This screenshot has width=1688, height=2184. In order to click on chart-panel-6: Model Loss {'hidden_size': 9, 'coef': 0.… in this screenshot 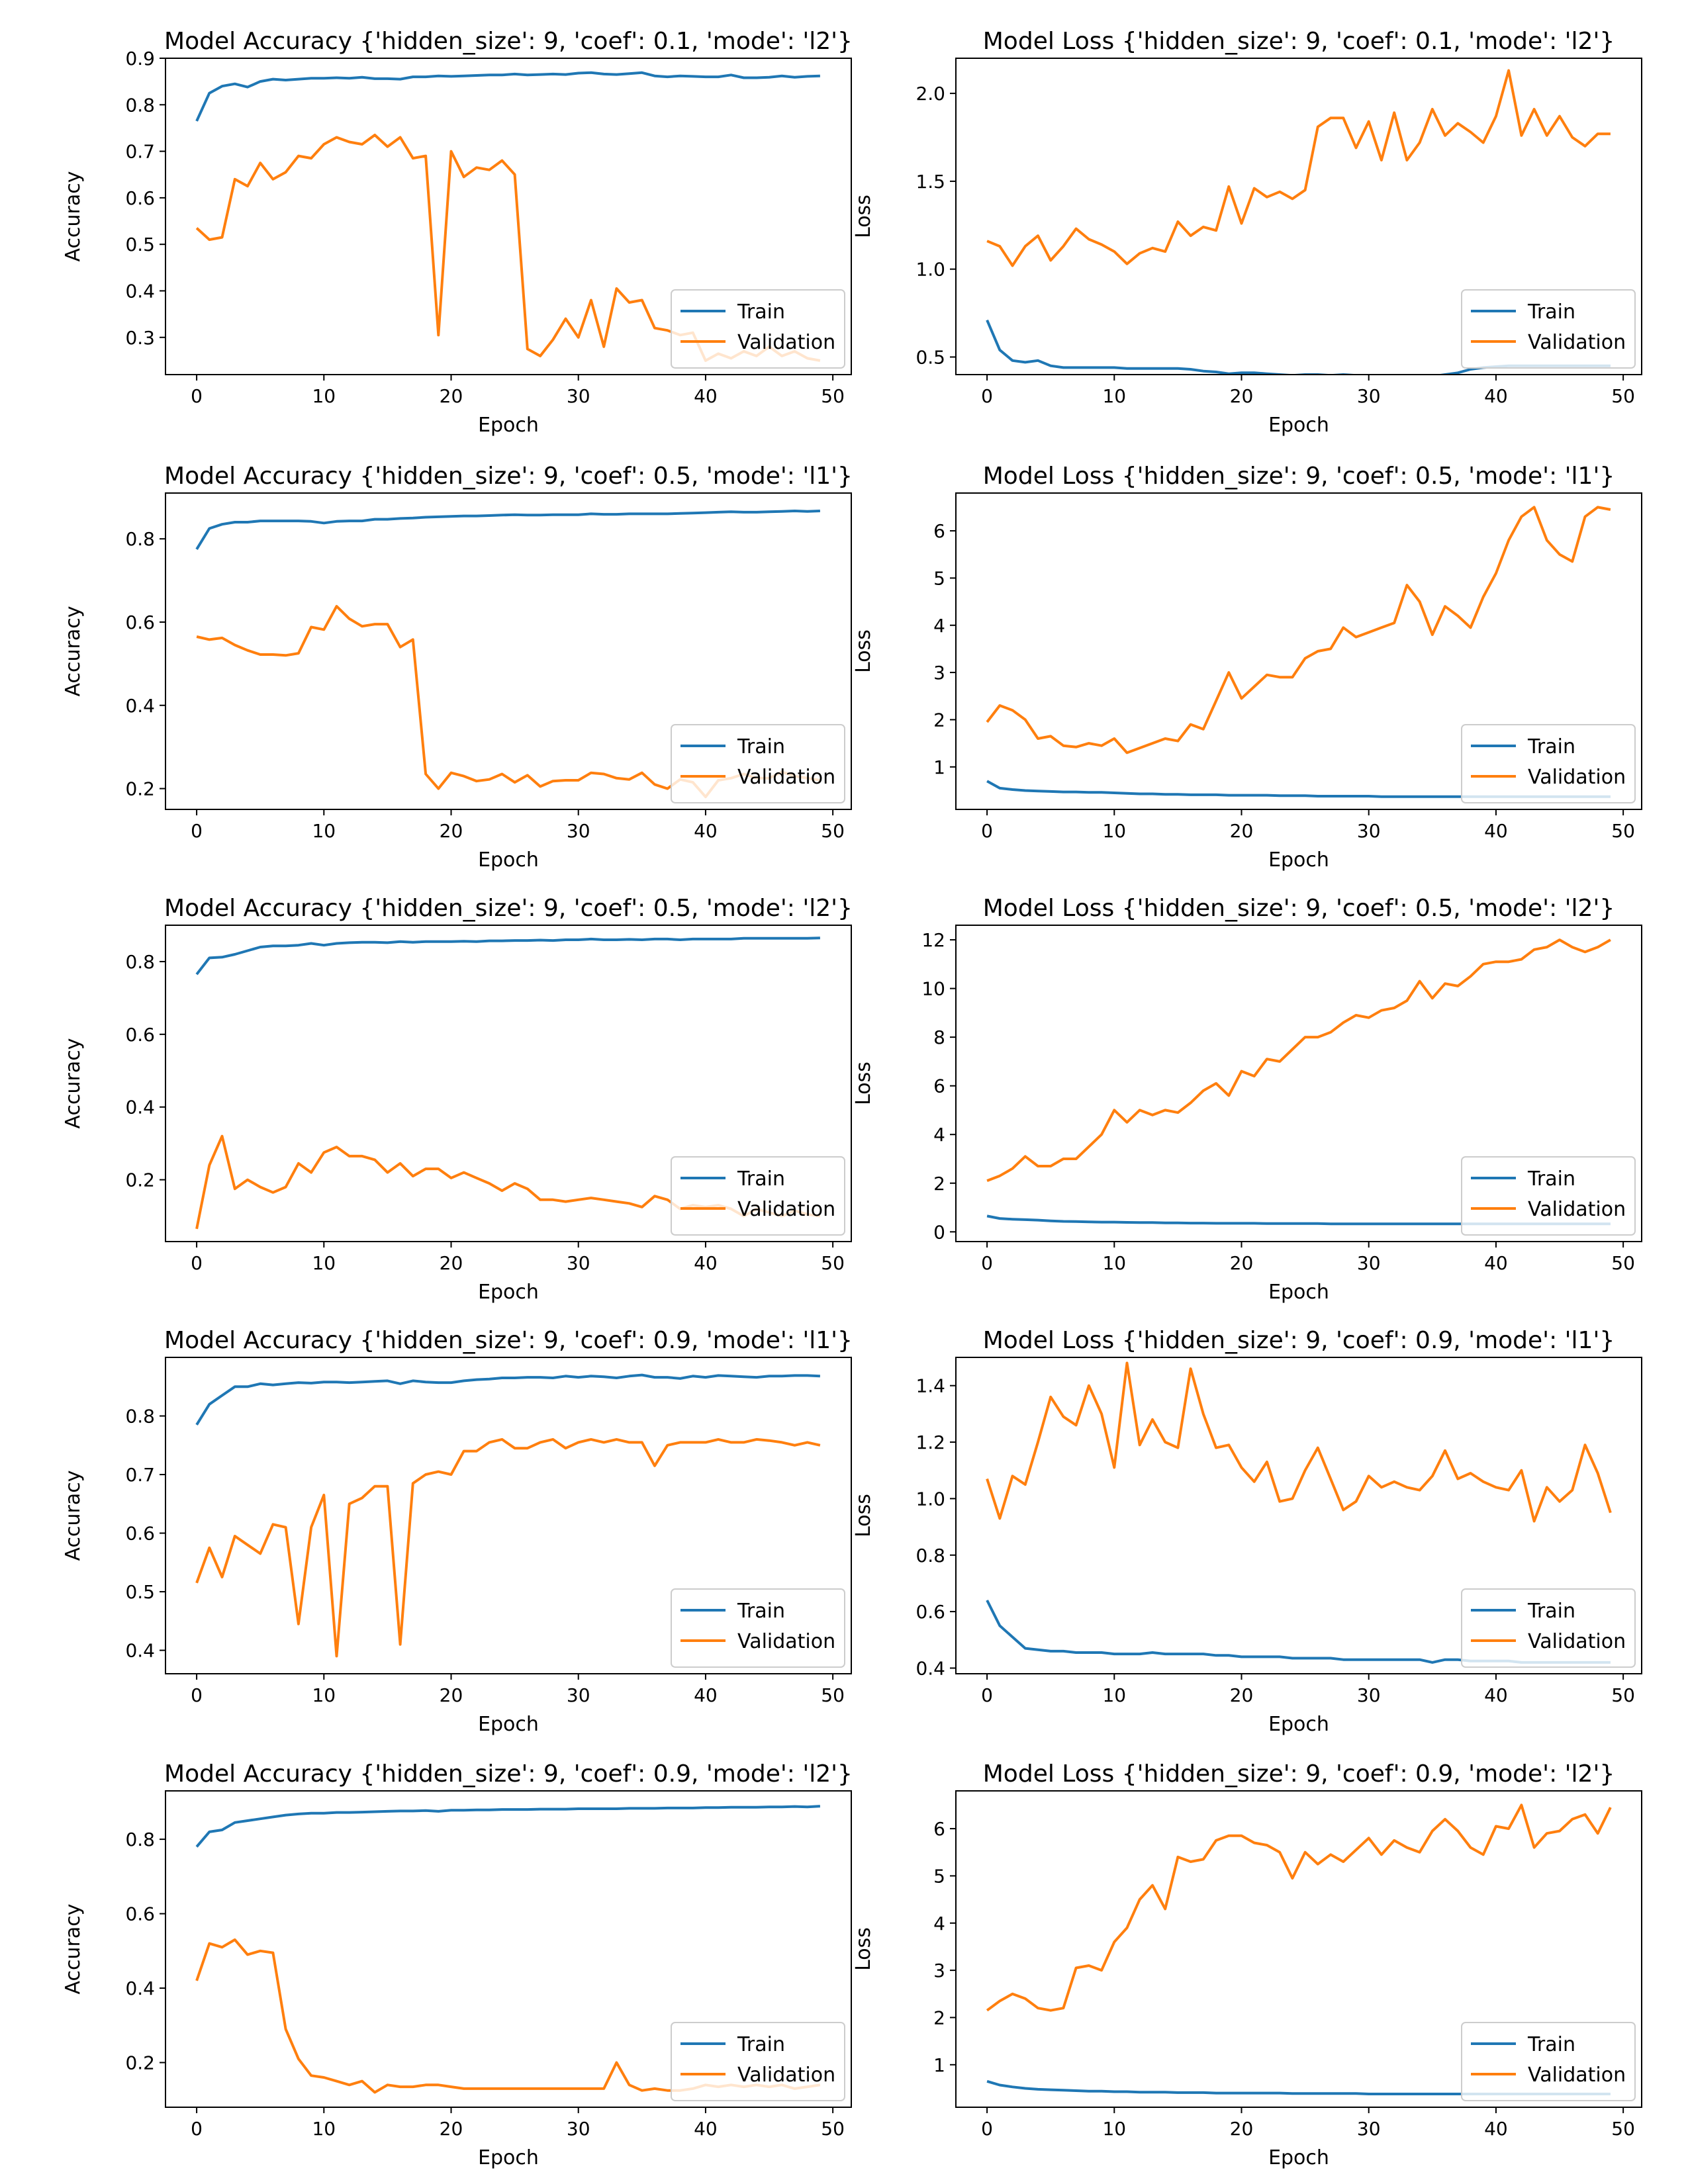, I will do `click(1247, 1099)`.